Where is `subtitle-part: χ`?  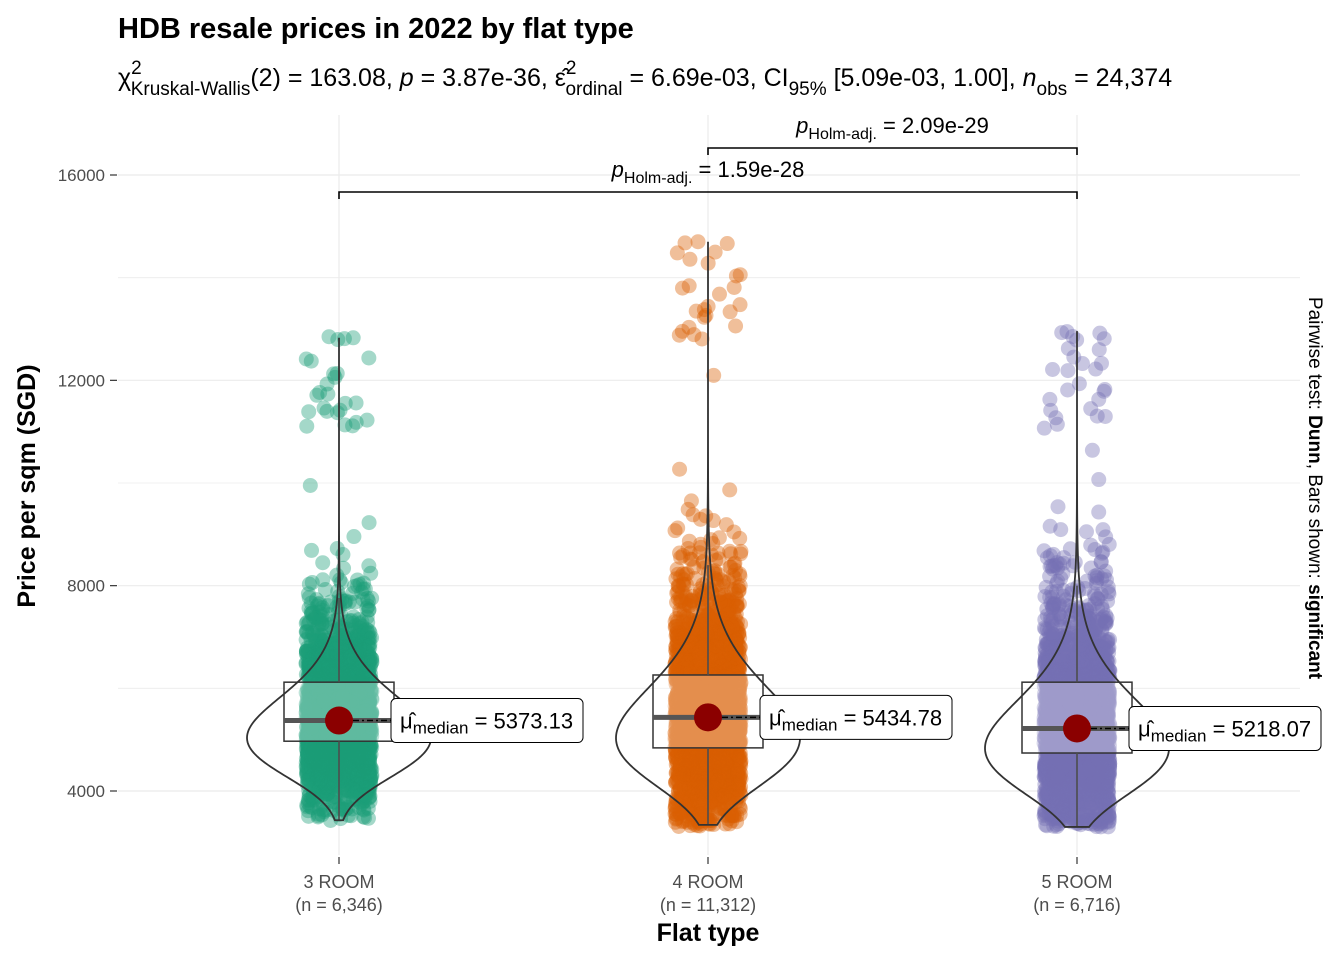
subtitle-part: χ is located at coordinates (124, 78).